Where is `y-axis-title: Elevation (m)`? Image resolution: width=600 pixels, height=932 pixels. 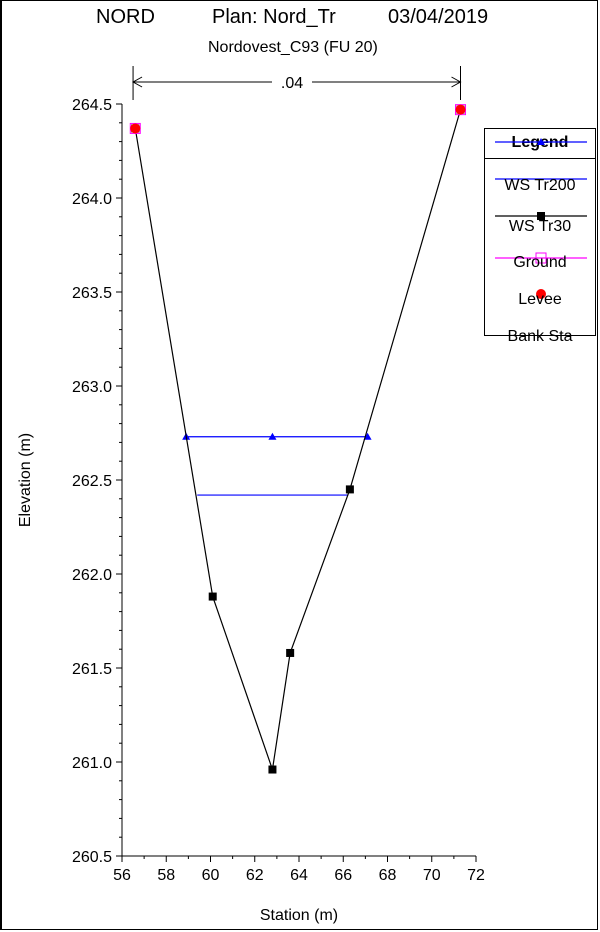
y-axis-title: Elevation (m) is located at coordinates (25, 480).